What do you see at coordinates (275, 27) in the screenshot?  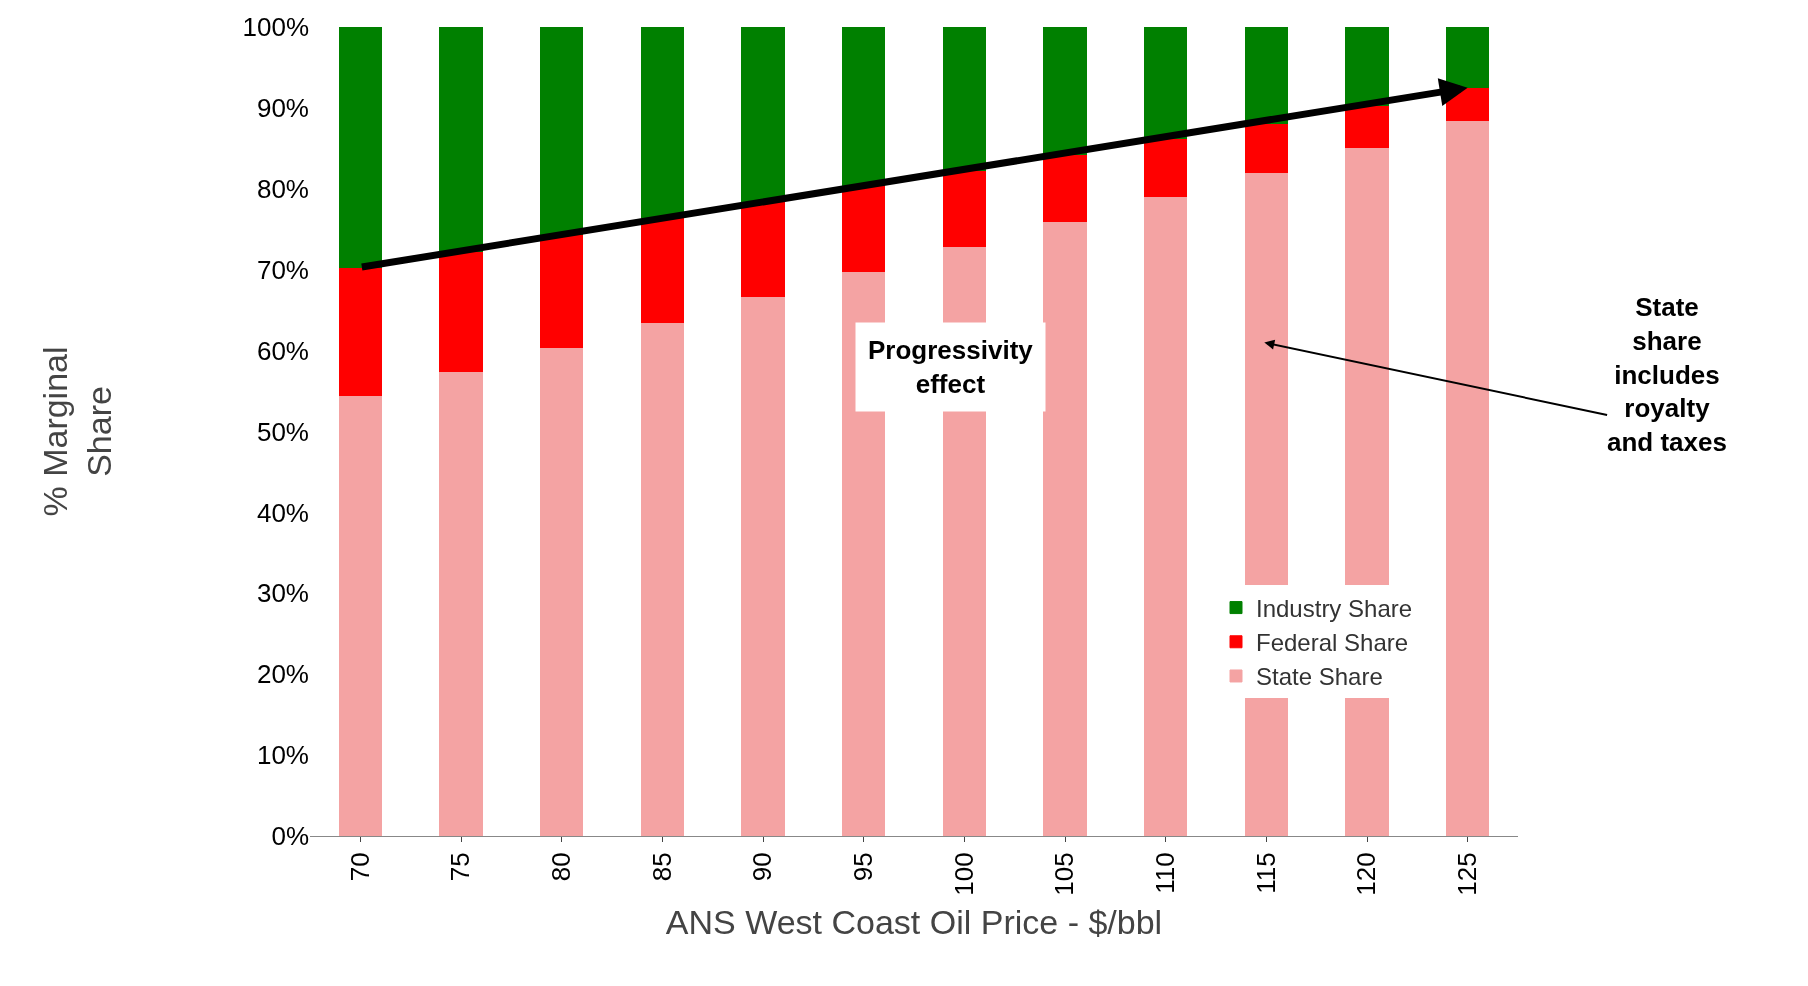 I see `y-tick-label: 100%` at bounding box center [275, 27].